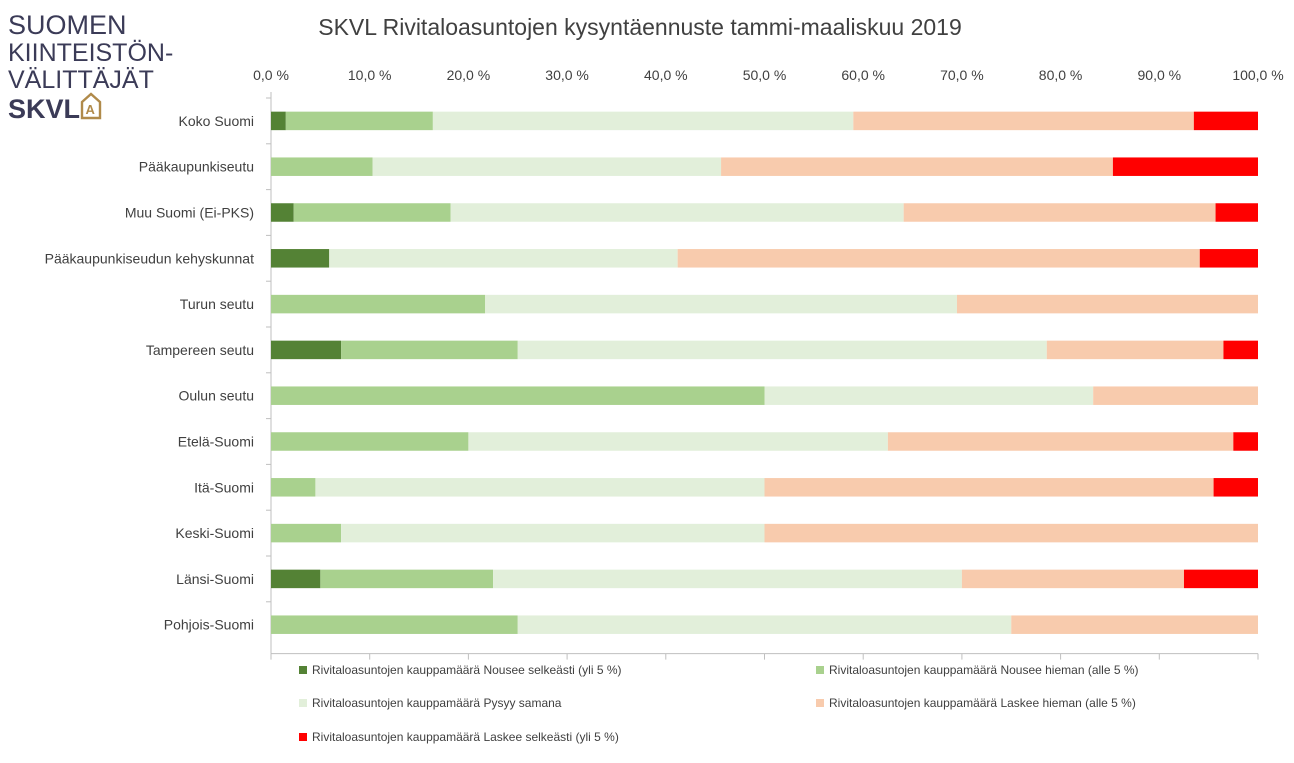 This screenshot has height=763, width=1294. What do you see at coordinates (216, 121) in the screenshot?
I see `category-label: Koko Suomi` at bounding box center [216, 121].